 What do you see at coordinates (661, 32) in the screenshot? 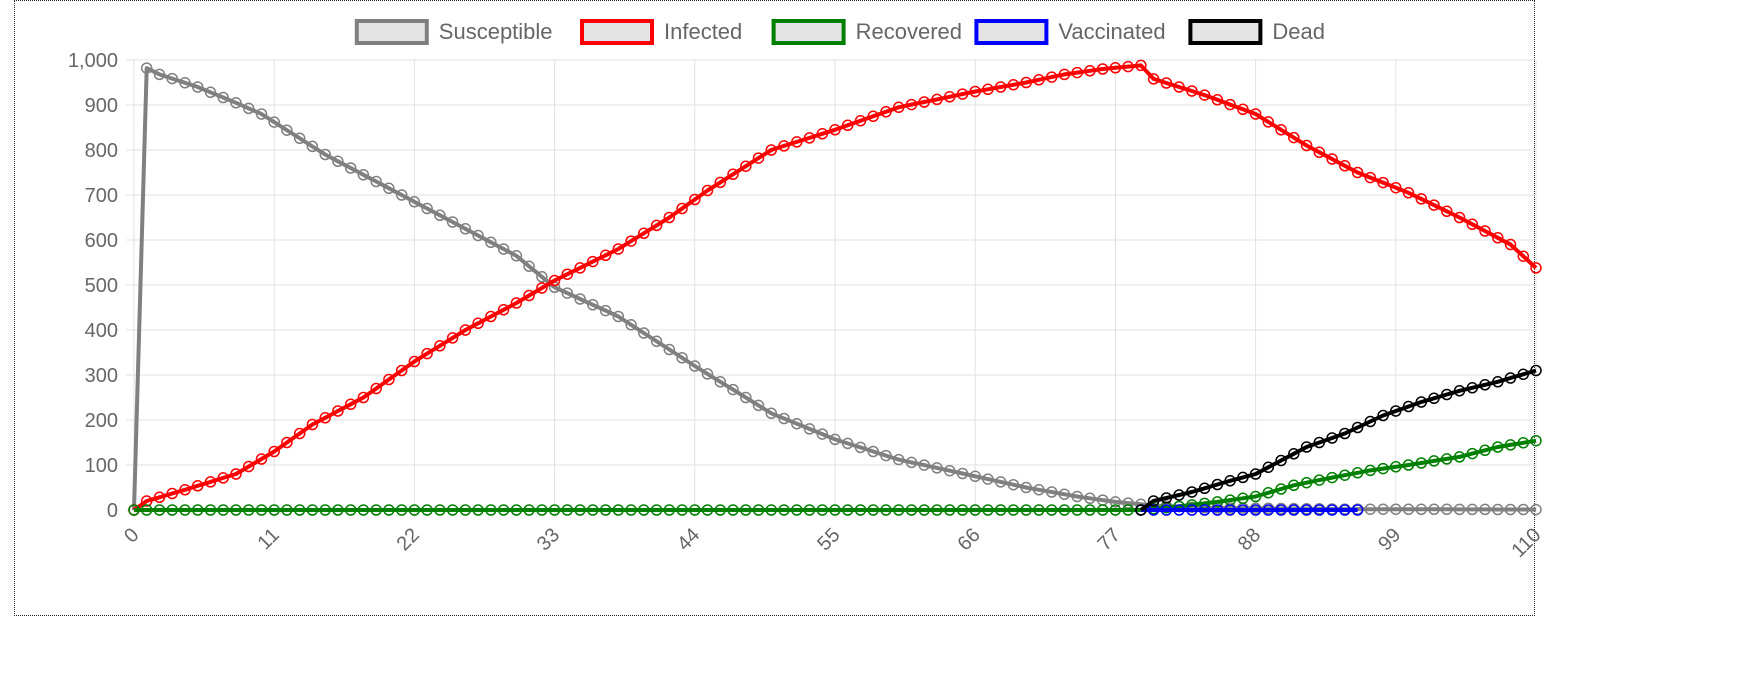
I see `legend-item-infected: Infected` at bounding box center [661, 32].